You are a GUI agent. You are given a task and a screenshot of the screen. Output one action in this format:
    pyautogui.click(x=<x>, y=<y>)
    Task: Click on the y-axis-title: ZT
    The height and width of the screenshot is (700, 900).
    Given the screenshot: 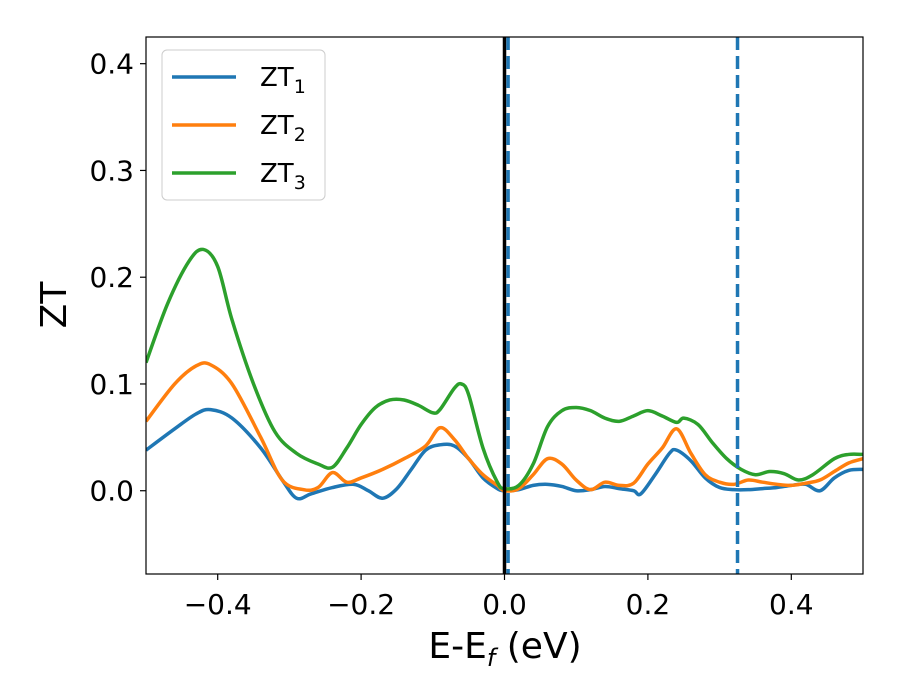 What is the action you would take?
    pyautogui.click(x=54, y=305)
    